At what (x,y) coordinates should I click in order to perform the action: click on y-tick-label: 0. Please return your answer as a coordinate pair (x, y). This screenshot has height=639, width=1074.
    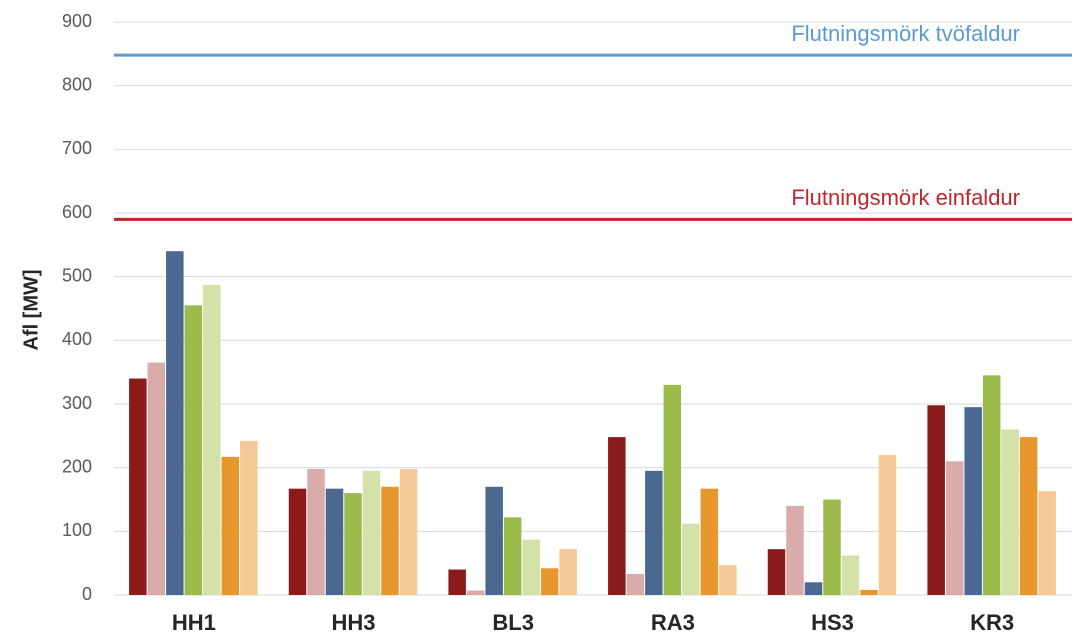
    Looking at the image, I should click on (87, 594).